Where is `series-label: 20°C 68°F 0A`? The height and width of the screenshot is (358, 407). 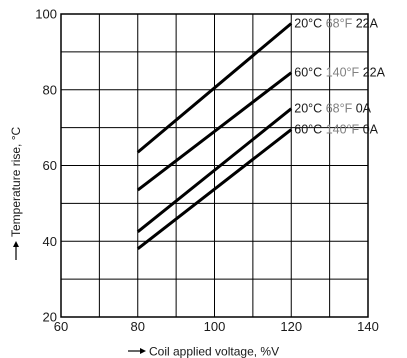 series-label: 20°C 68°F 0A is located at coordinates (332, 109).